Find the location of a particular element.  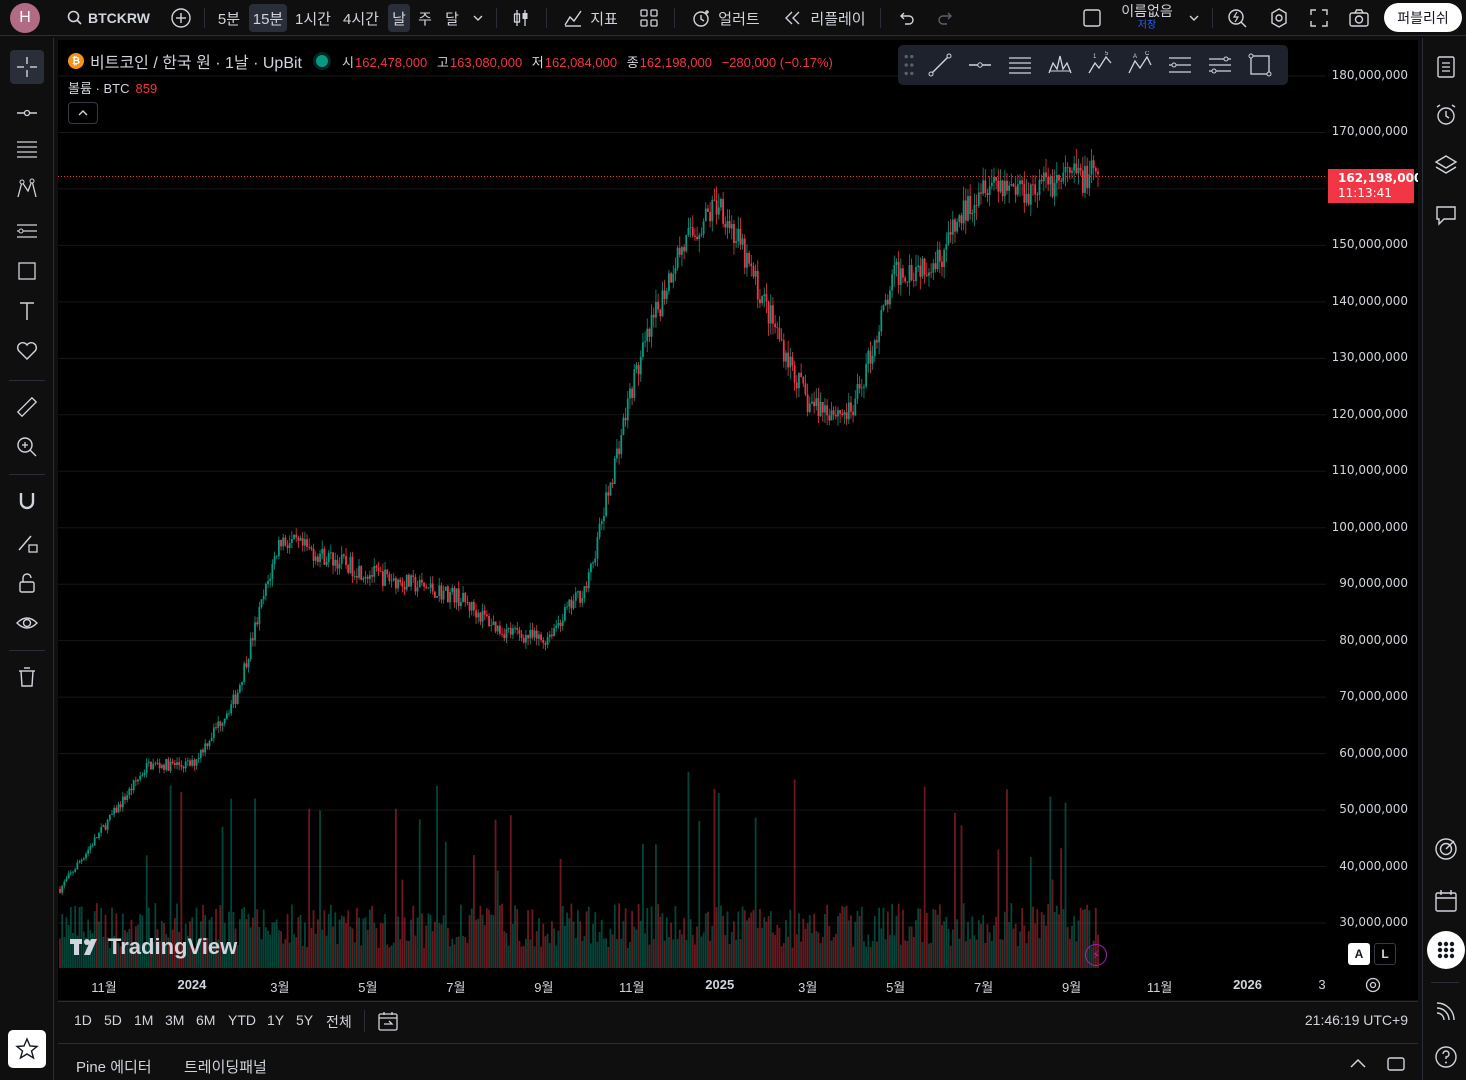

magnet-tool is located at coordinates (27, 501).